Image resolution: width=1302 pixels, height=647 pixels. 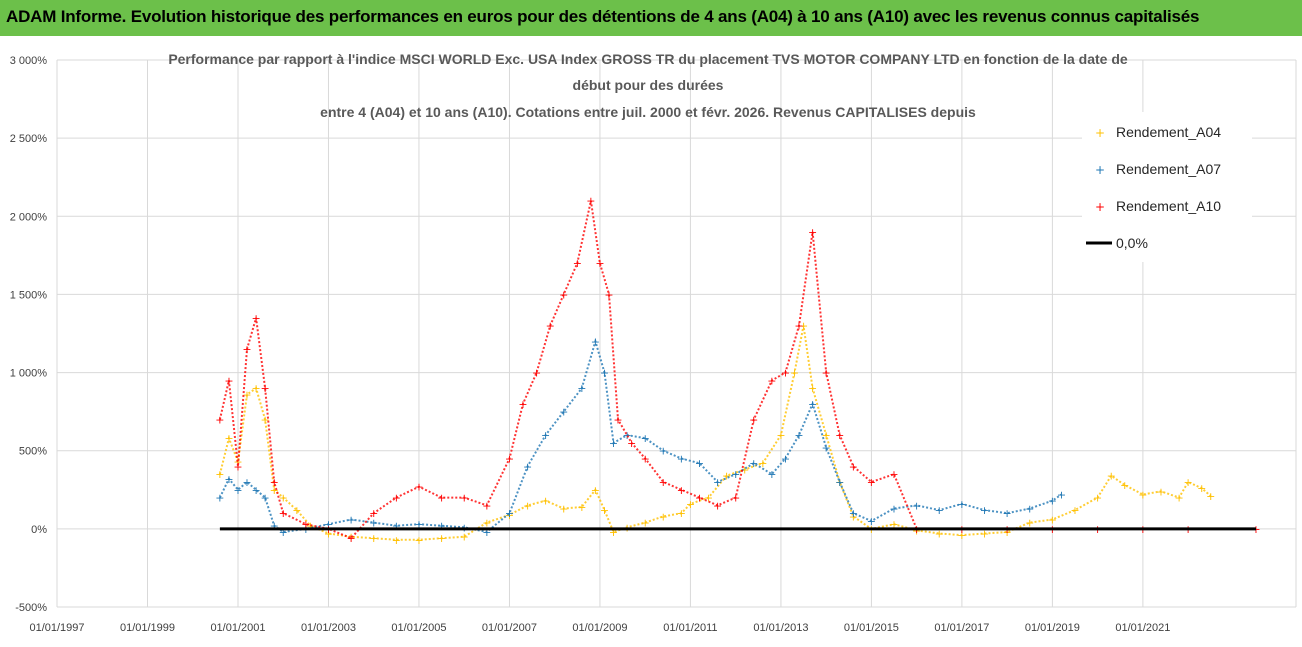 What do you see at coordinates (1168, 169) in the screenshot?
I see `legend-label: Rendement_A07` at bounding box center [1168, 169].